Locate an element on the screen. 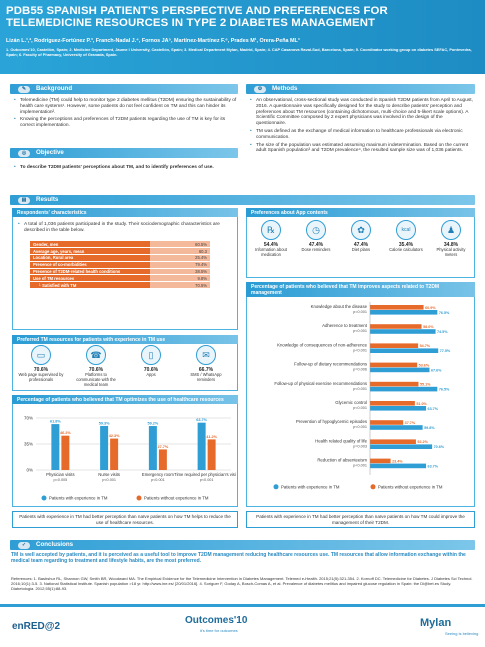 The height and width of the screenshot is (647, 485). data-label: 51.0% is located at coordinates (421, 404).